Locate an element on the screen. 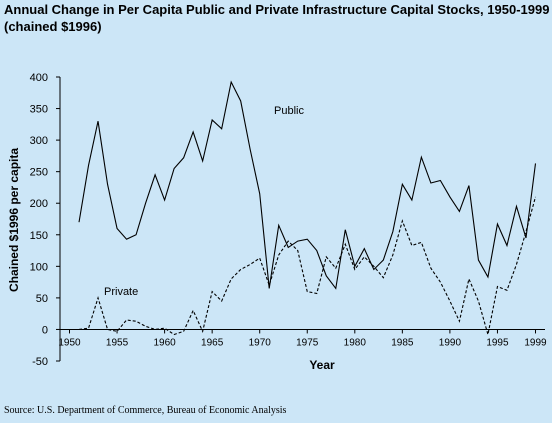  x-tick-label: 1950 is located at coordinates (69, 342).